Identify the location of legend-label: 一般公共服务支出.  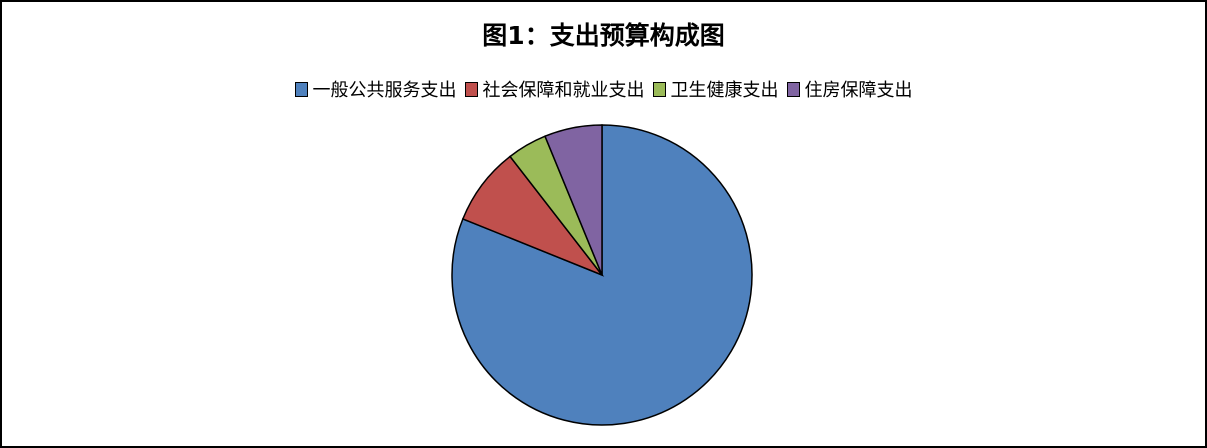
(384, 90).